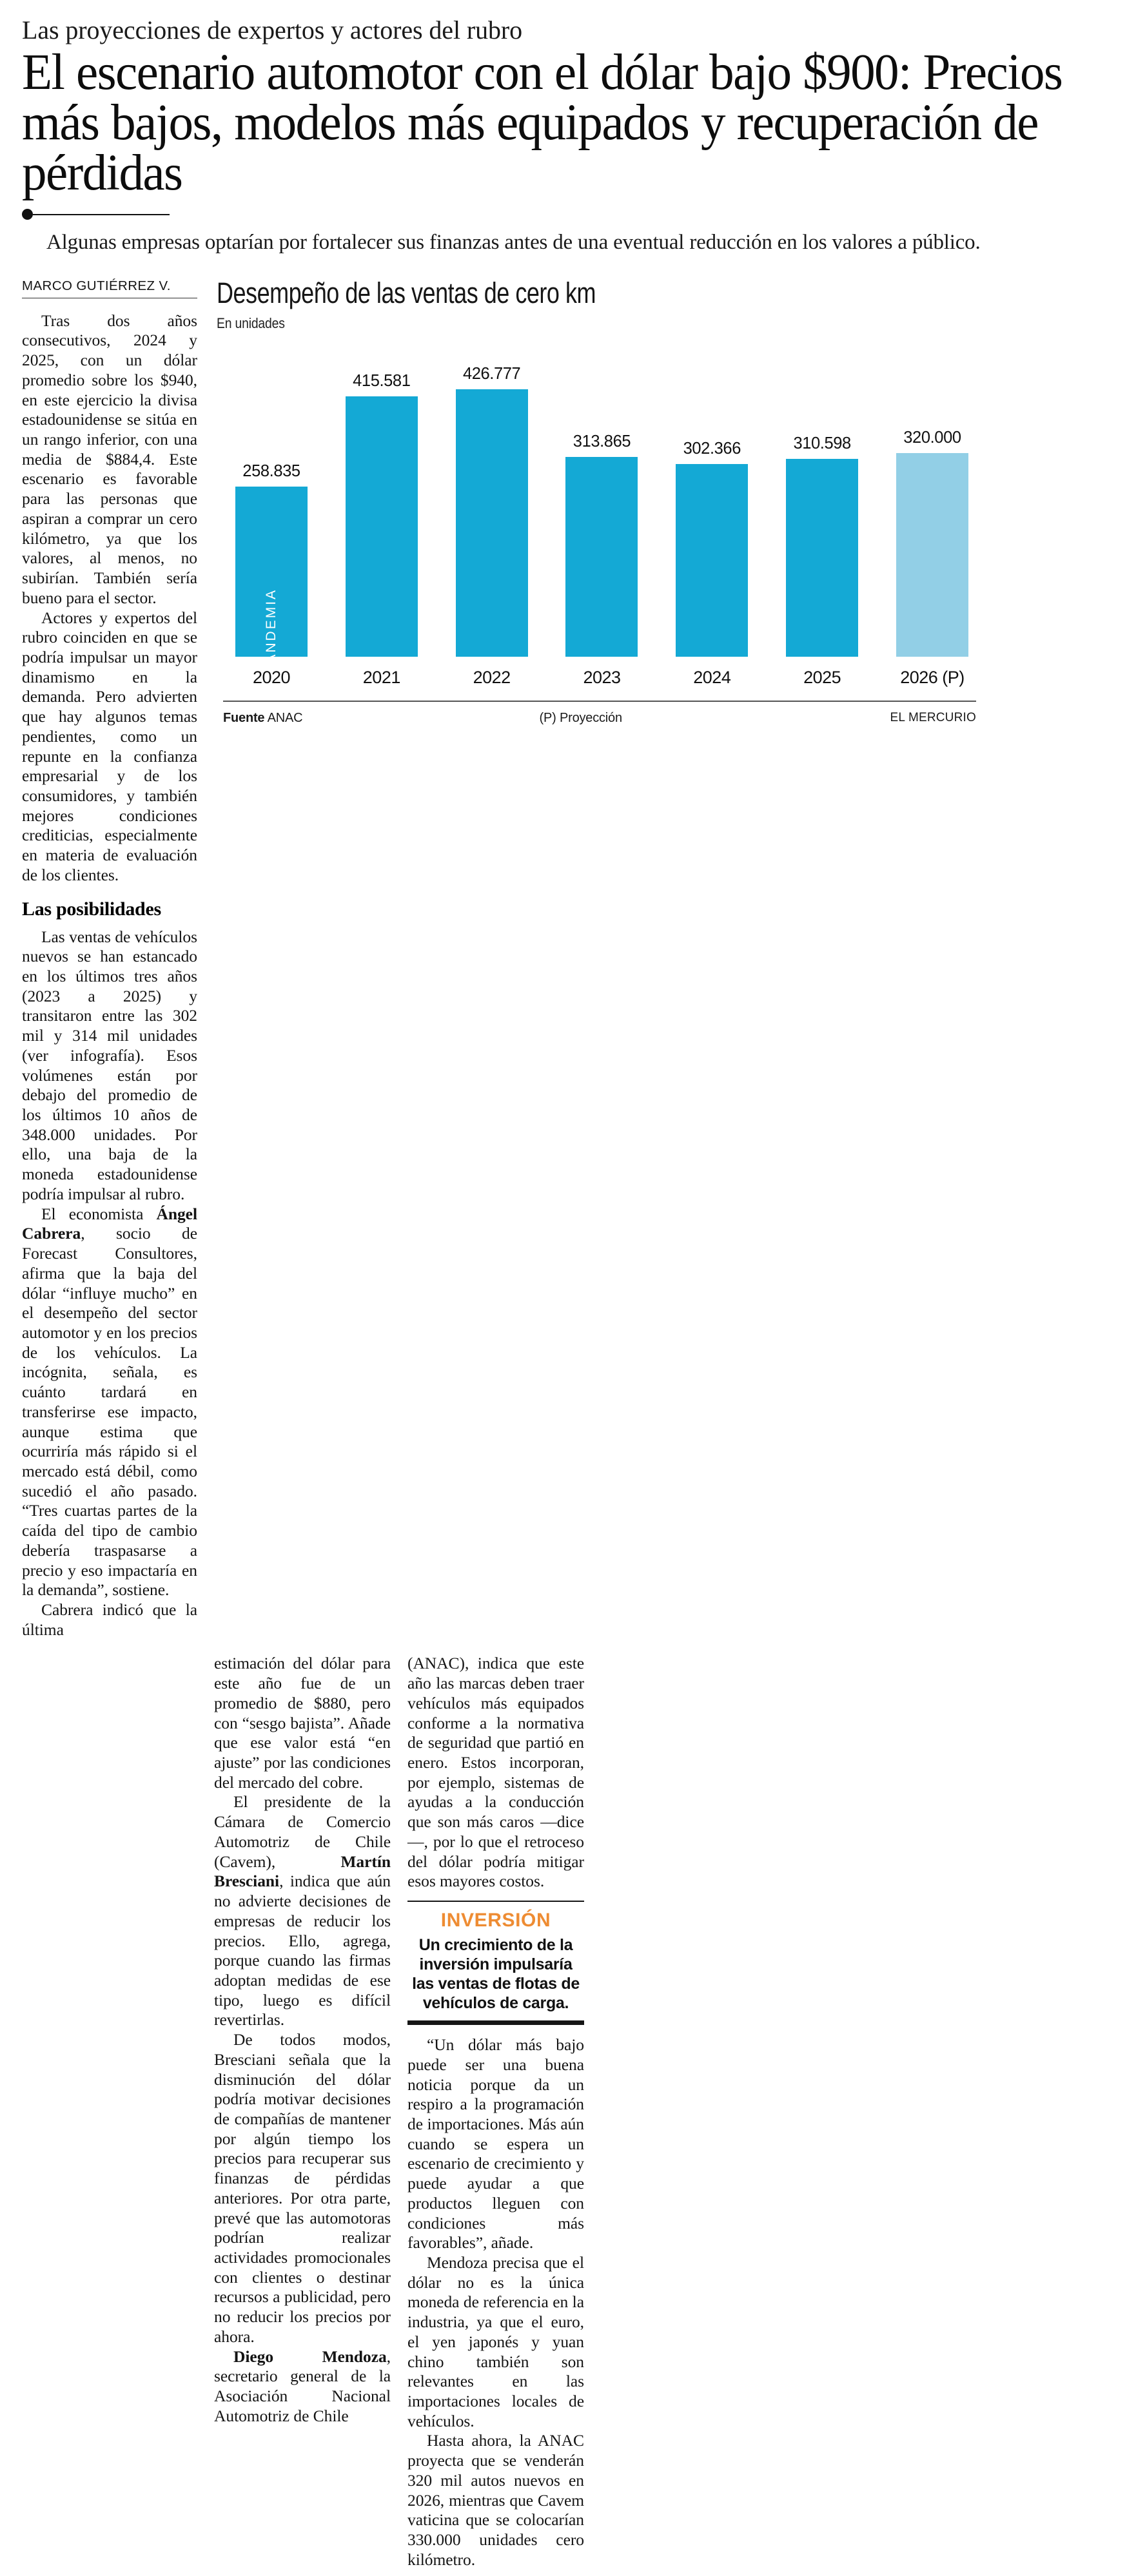 This screenshot has width=1127, height=2576. Describe the element at coordinates (822, 677) in the screenshot. I see `x-axis-tick: 2025` at that location.